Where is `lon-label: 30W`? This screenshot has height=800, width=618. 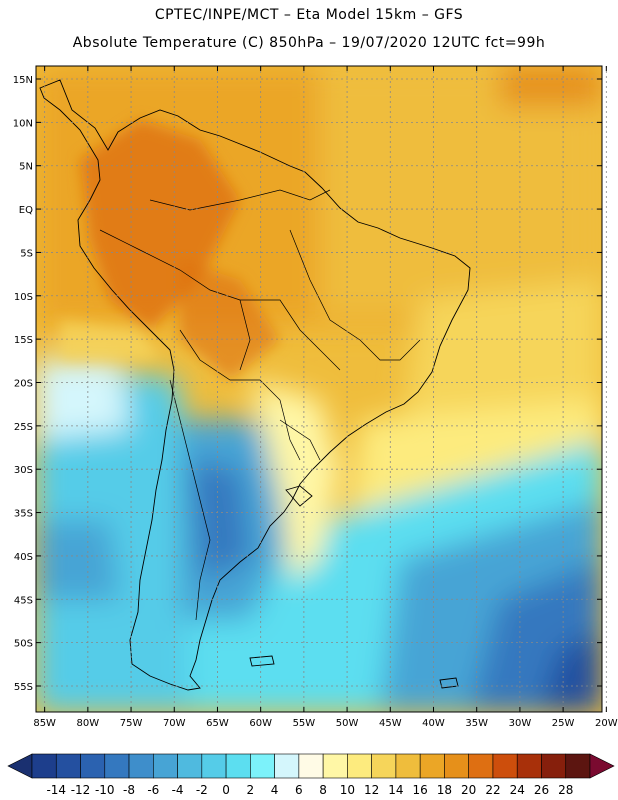
lon-label: 30W is located at coordinates (520, 723).